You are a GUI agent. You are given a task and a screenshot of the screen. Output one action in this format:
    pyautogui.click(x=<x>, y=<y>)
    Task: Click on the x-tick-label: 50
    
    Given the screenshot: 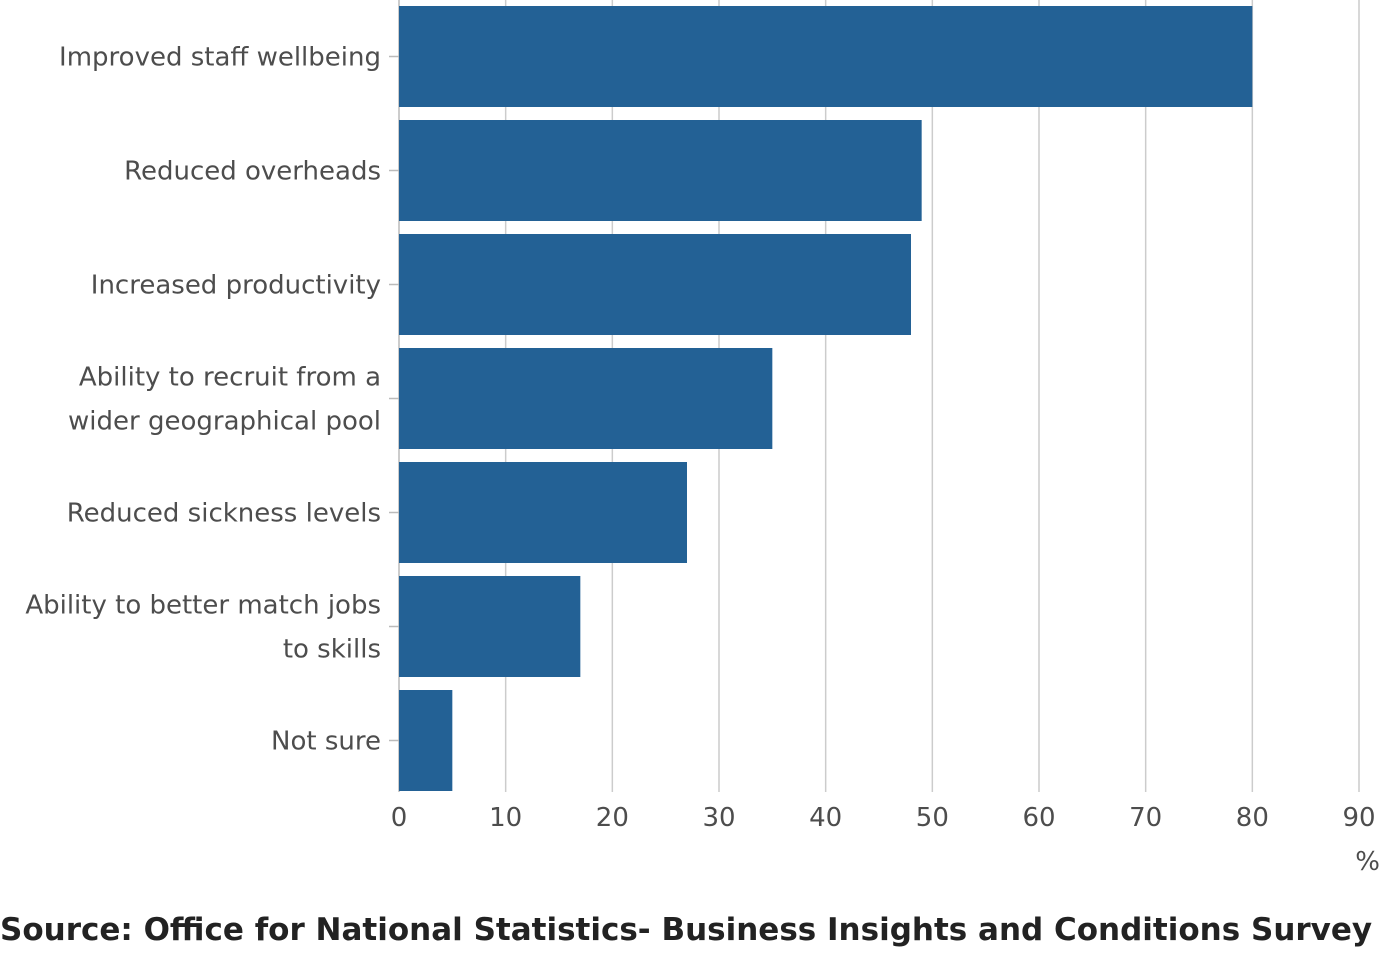 What is the action you would take?
    pyautogui.click(x=932, y=818)
    